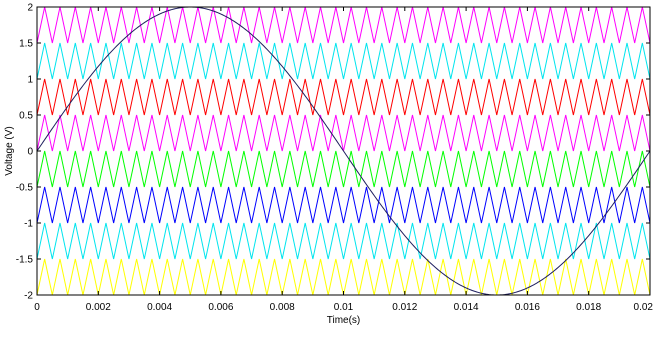  Describe the element at coordinates (30, 80) in the screenshot. I see `y-tick-label: 1` at that location.